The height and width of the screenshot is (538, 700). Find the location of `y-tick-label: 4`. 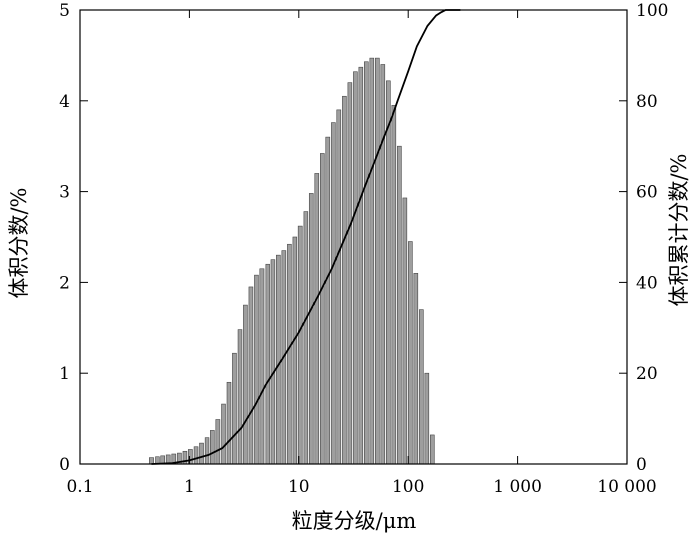

y-tick-label: 4 is located at coordinates (64, 102).